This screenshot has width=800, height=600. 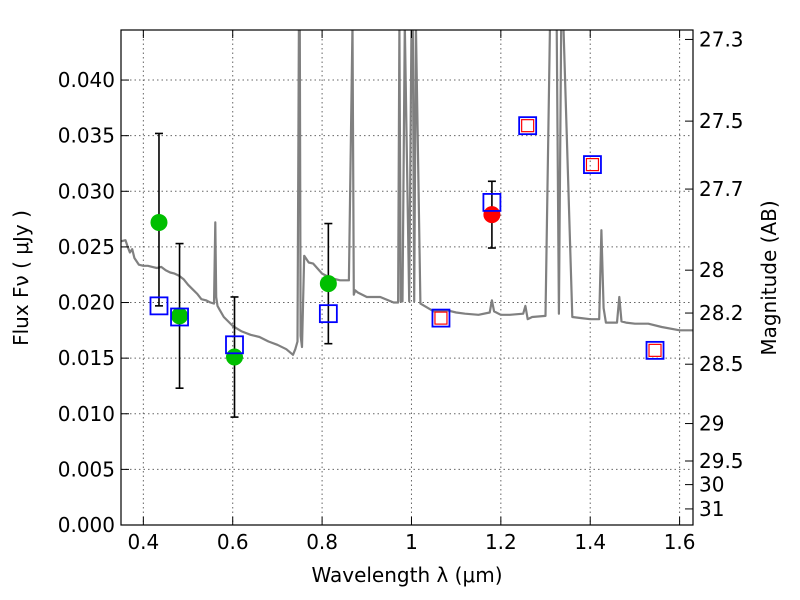 I want to click on x-tick-label: 1, so click(x=411, y=542).